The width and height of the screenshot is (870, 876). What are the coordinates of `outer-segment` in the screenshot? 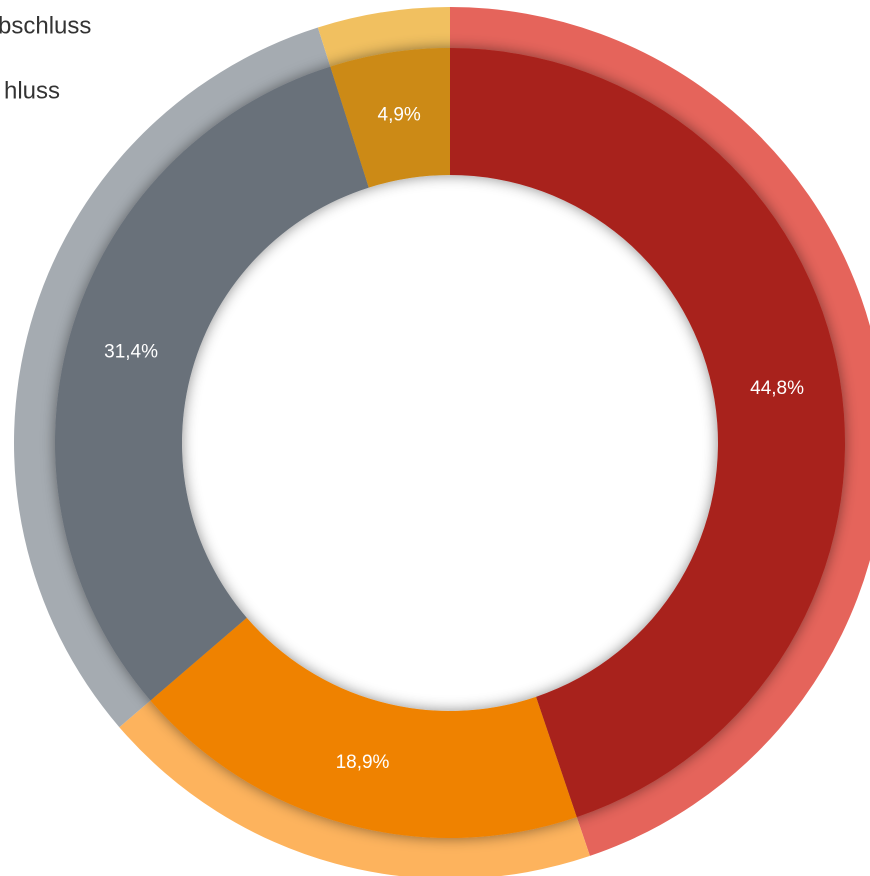 It's located at (383, 39).